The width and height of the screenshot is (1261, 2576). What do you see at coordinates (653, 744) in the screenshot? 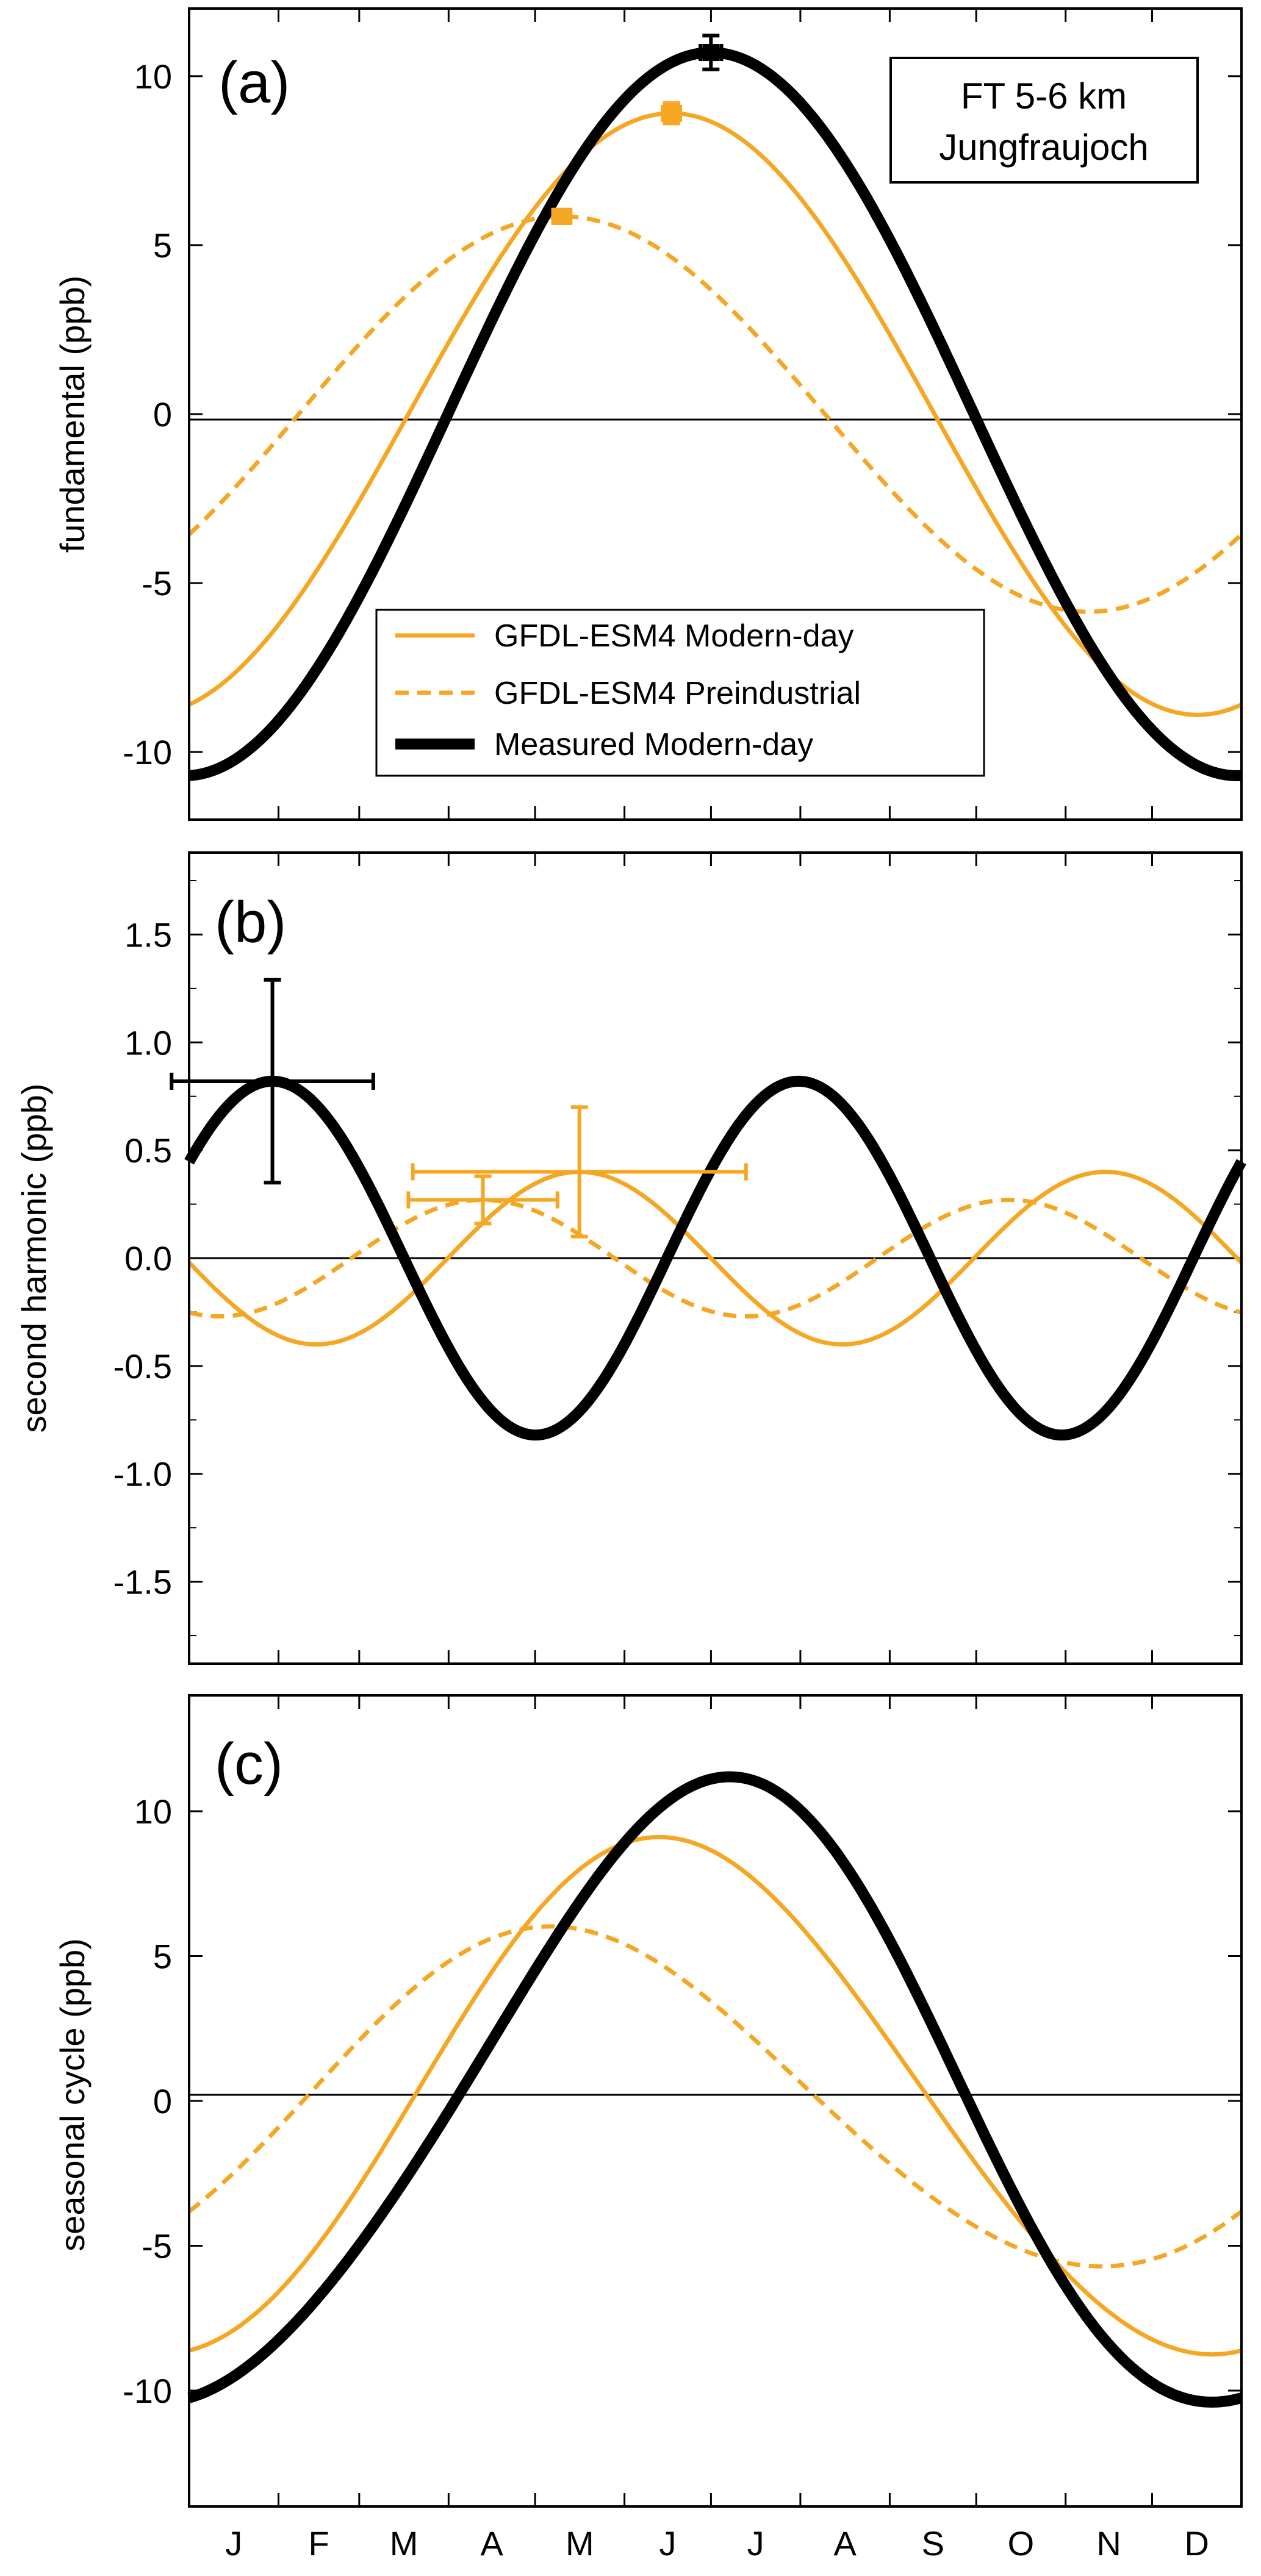
I see `legend-label-measured: Measured Modern-day` at bounding box center [653, 744].